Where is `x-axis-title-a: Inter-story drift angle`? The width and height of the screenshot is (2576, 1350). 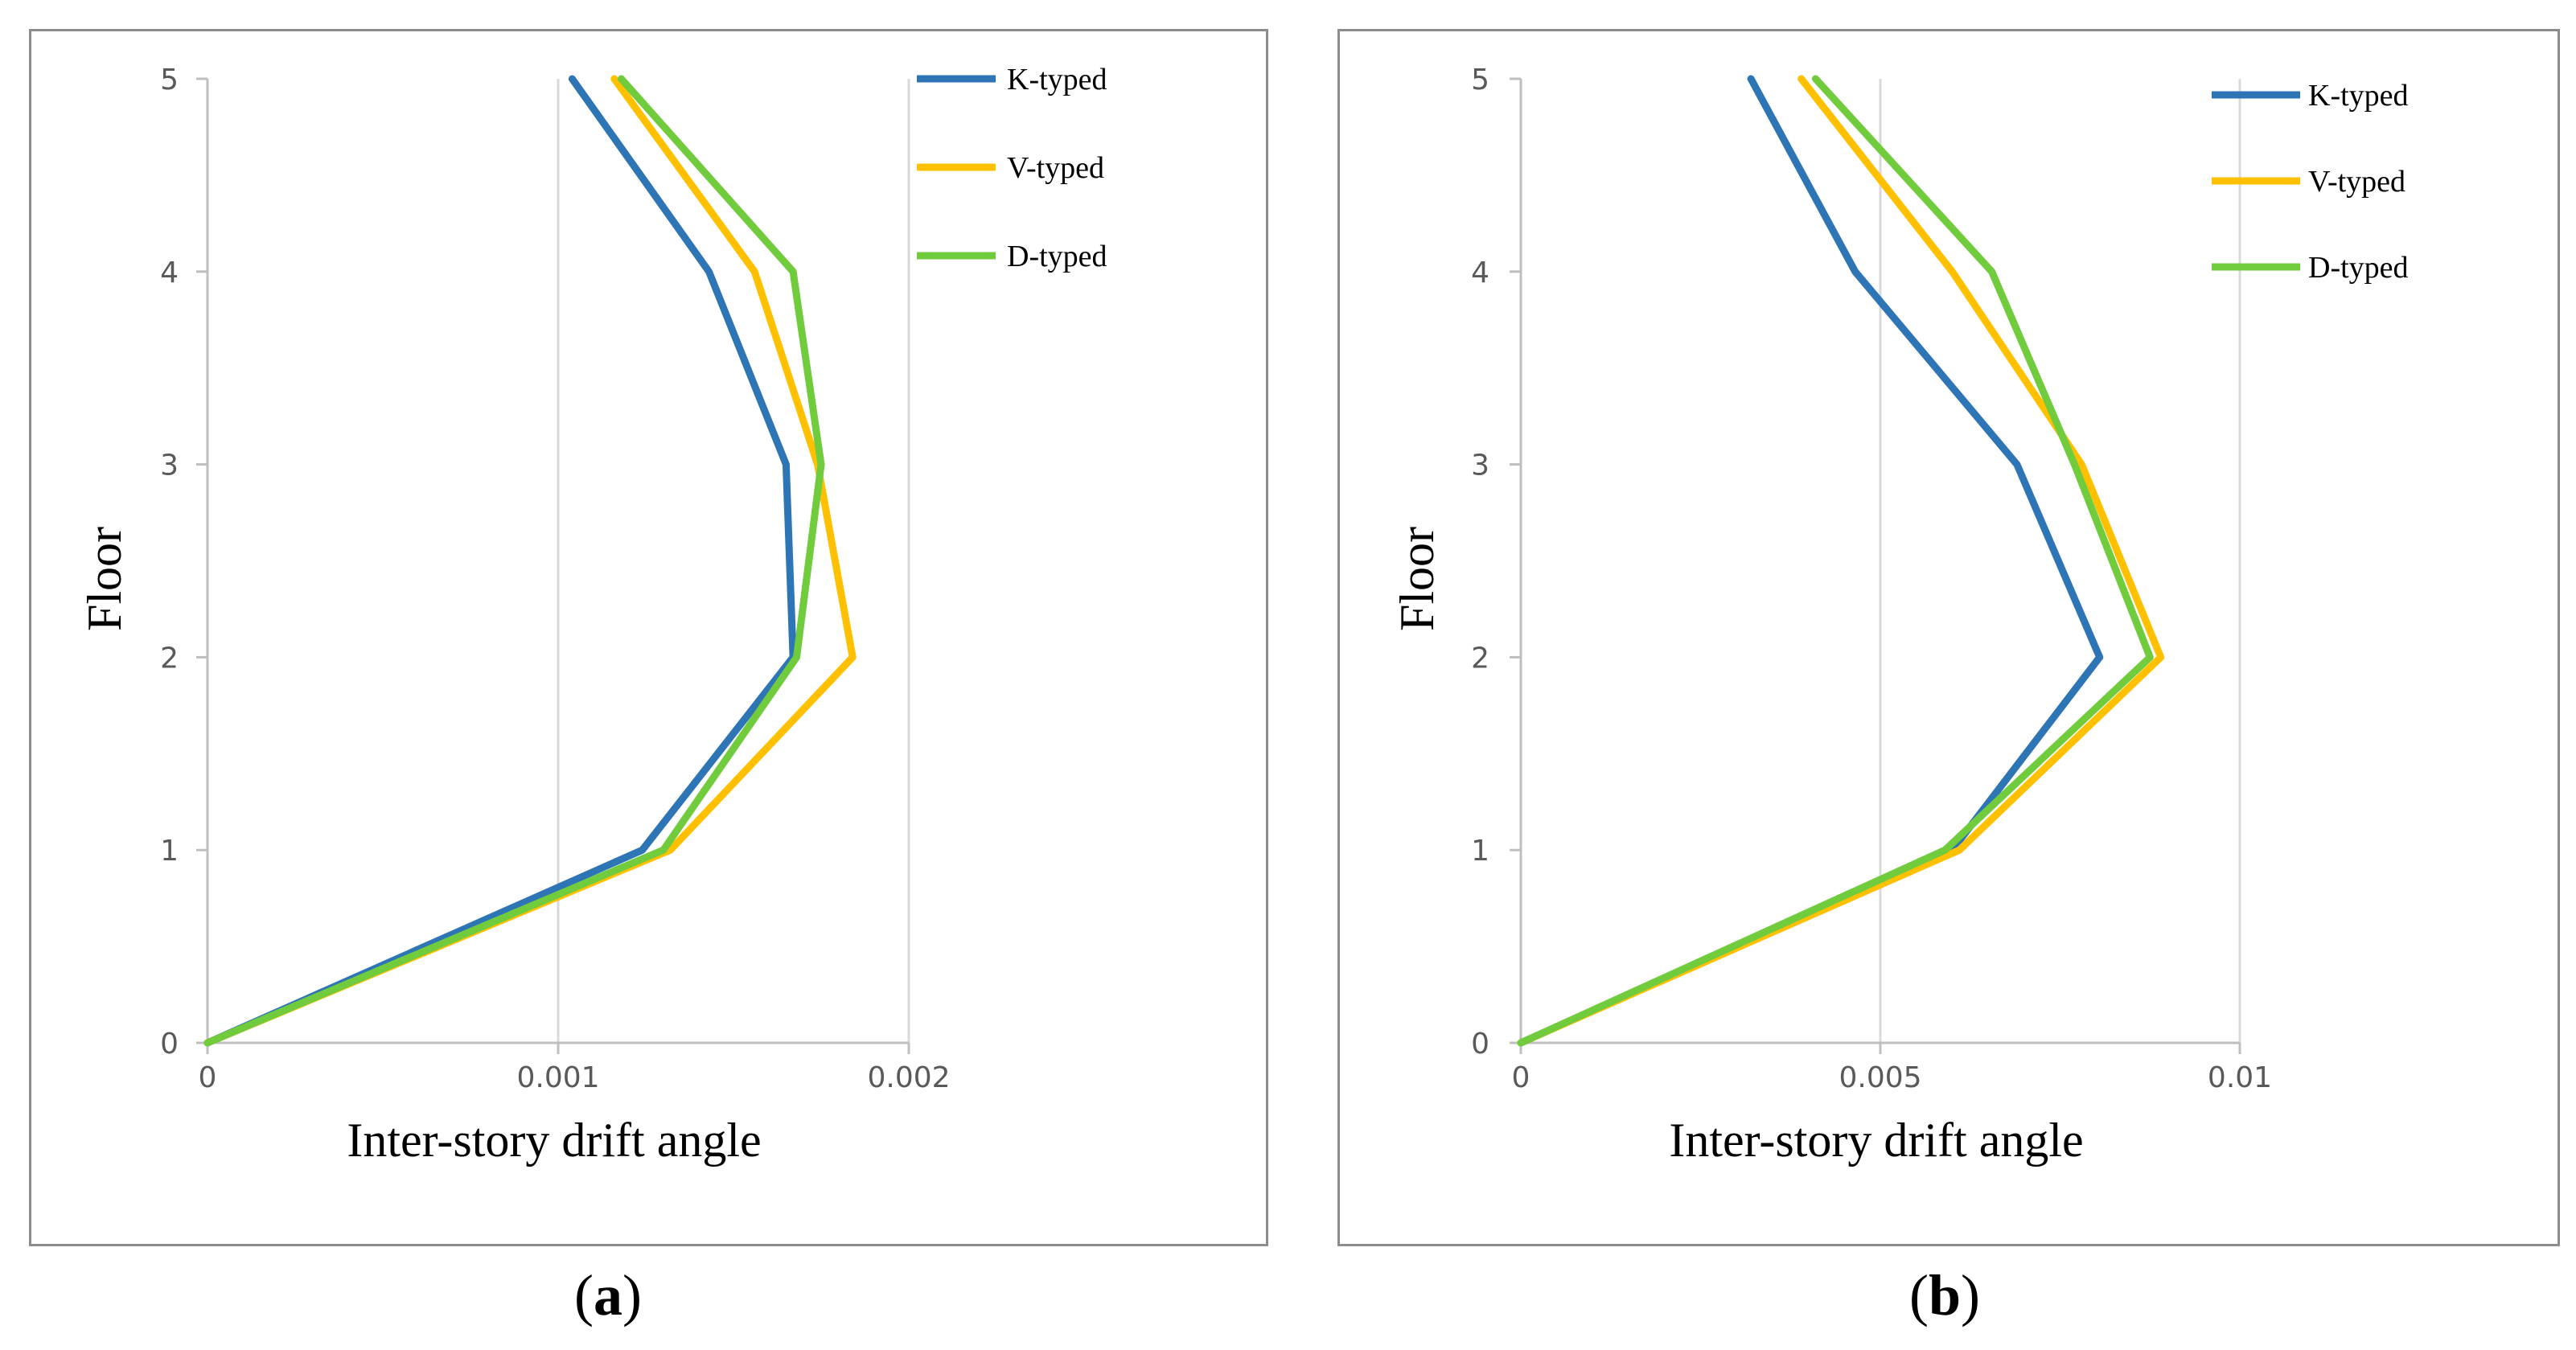 x-axis-title-a: Inter-story drift angle is located at coordinates (554, 1140).